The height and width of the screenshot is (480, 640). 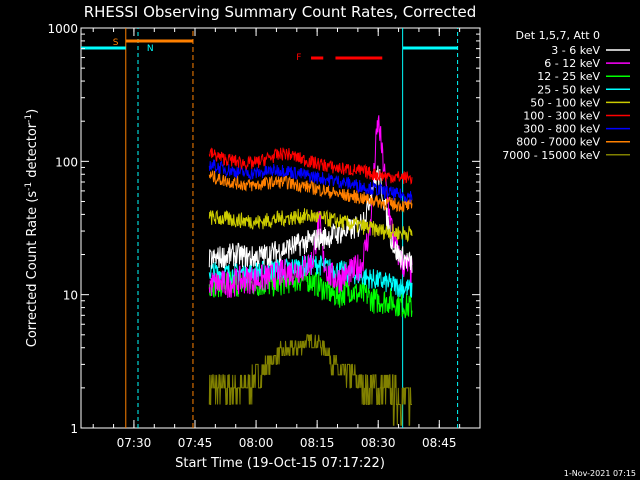 What do you see at coordinates (280, 463) in the screenshot?
I see `x-axis-label: Start Time (19-Oct-15 07:17:22)` at bounding box center [280, 463].